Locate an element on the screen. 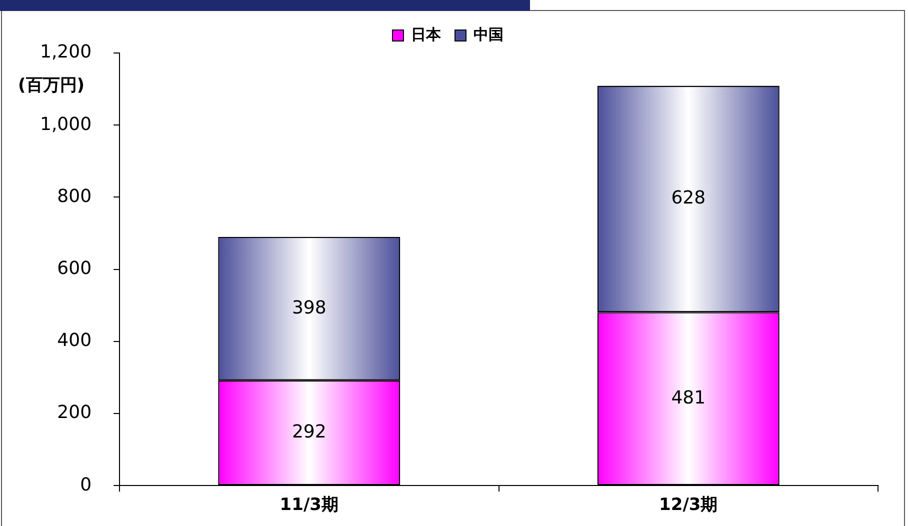  data-label: 398 is located at coordinates (309, 307).